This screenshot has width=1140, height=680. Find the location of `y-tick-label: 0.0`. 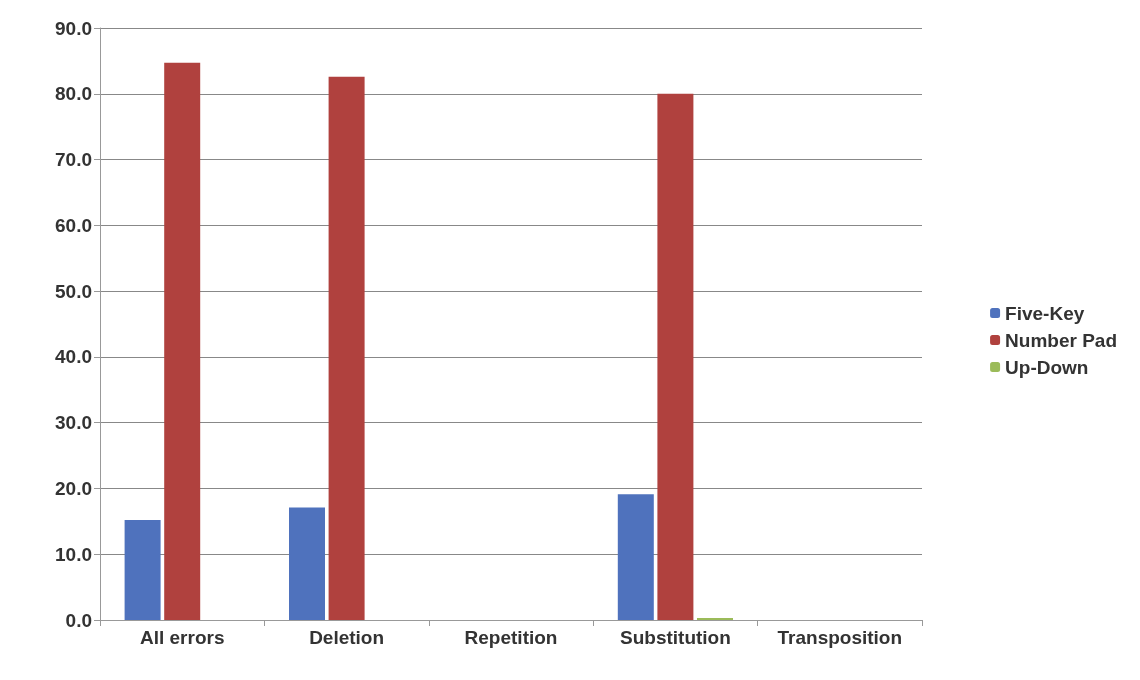

y-tick-label: 0.0 is located at coordinates (78, 620).